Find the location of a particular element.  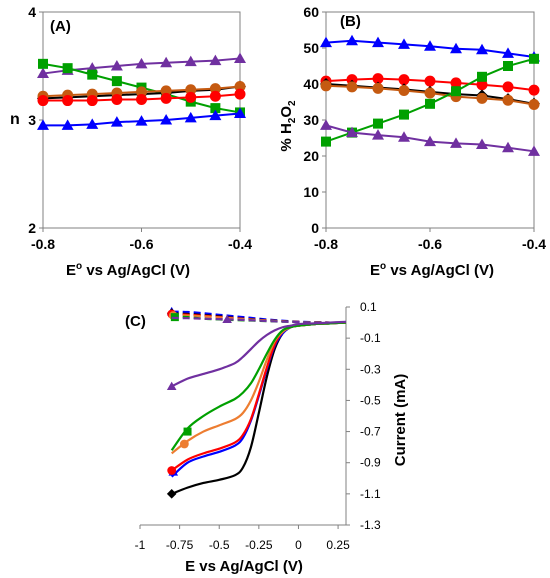

panel-b-y-tick-label: 0 is located at coordinates (315, 228).